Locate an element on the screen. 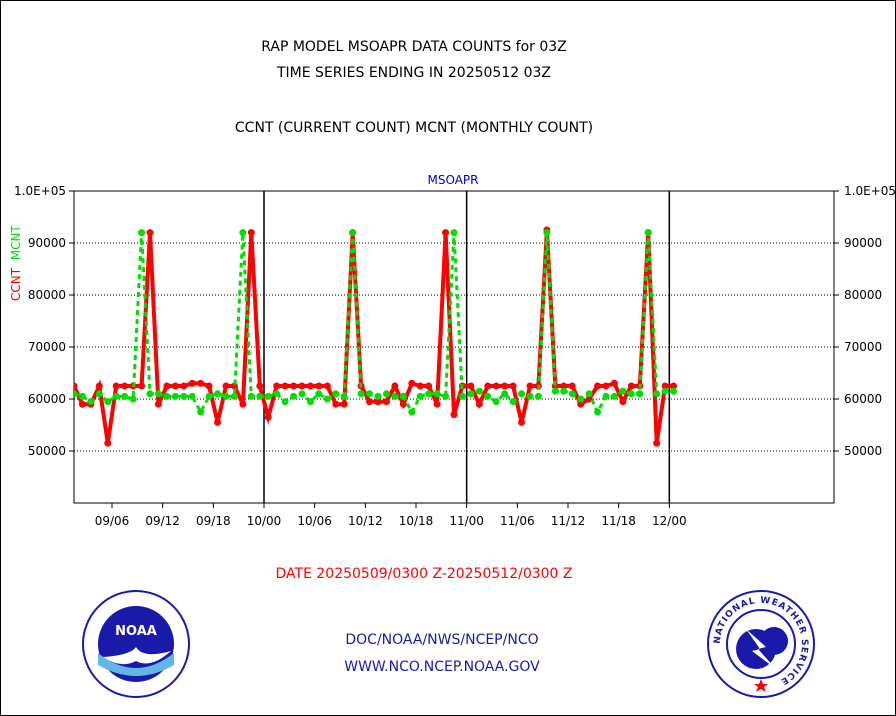 Image resolution: width=896 pixels, height=716 pixels. y-axis-right: 50000 60000 70000 80000 90000 1.0E+05 is located at coordinates (864, 321).